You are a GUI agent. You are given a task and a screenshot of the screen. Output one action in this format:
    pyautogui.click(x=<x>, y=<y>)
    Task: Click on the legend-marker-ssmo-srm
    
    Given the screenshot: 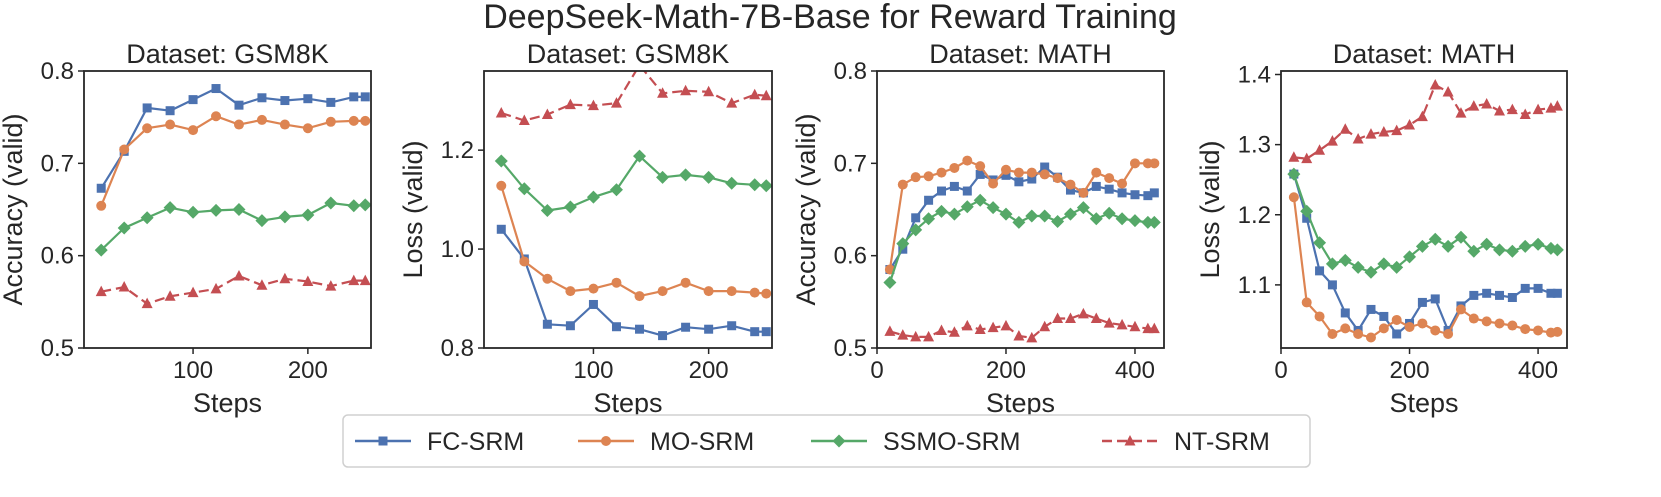 What is the action you would take?
    pyautogui.click(x=839, y=441)
    